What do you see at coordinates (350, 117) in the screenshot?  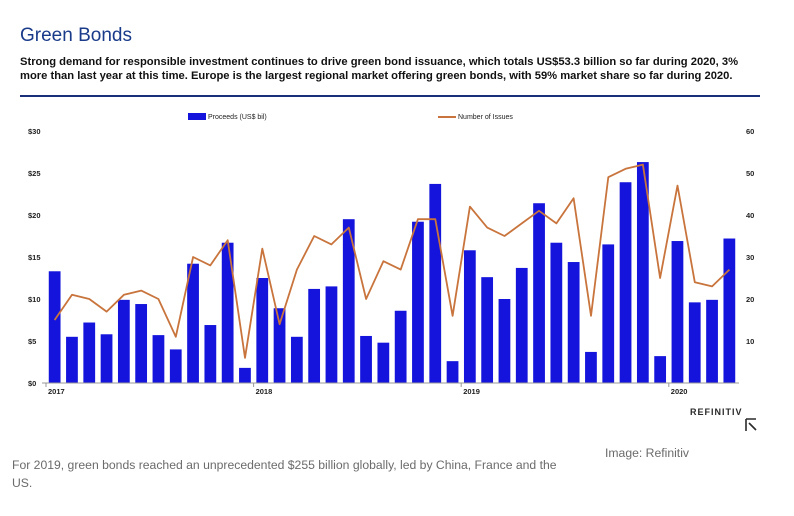 I see `legend: Proceeds (US$ bil) Number of Issues` at bounding box center [350, 117].